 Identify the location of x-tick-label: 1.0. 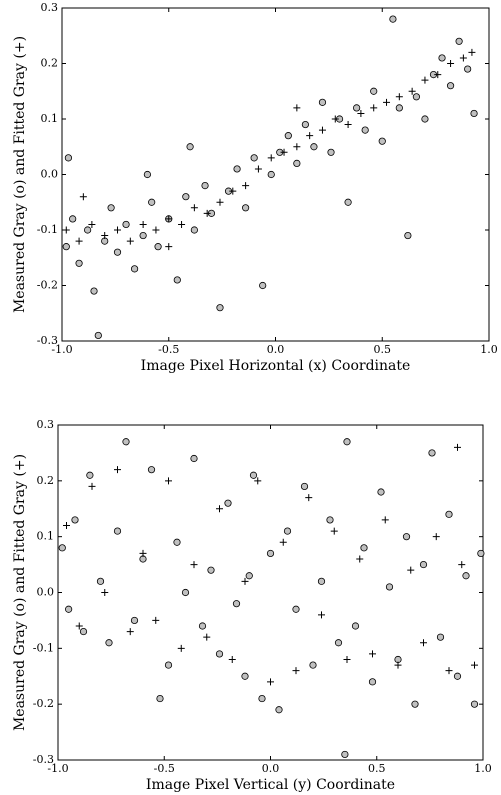
(489, 349).